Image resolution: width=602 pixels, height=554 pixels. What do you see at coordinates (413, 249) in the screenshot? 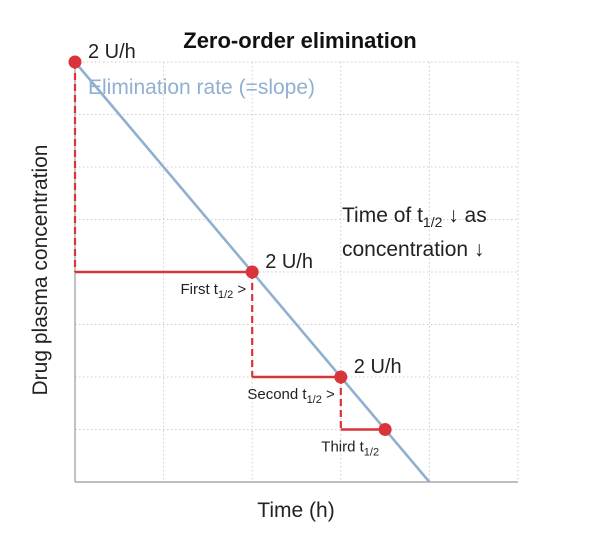
I see `annotation-line-2: concentration ↓` at bounding box center [413, 249].